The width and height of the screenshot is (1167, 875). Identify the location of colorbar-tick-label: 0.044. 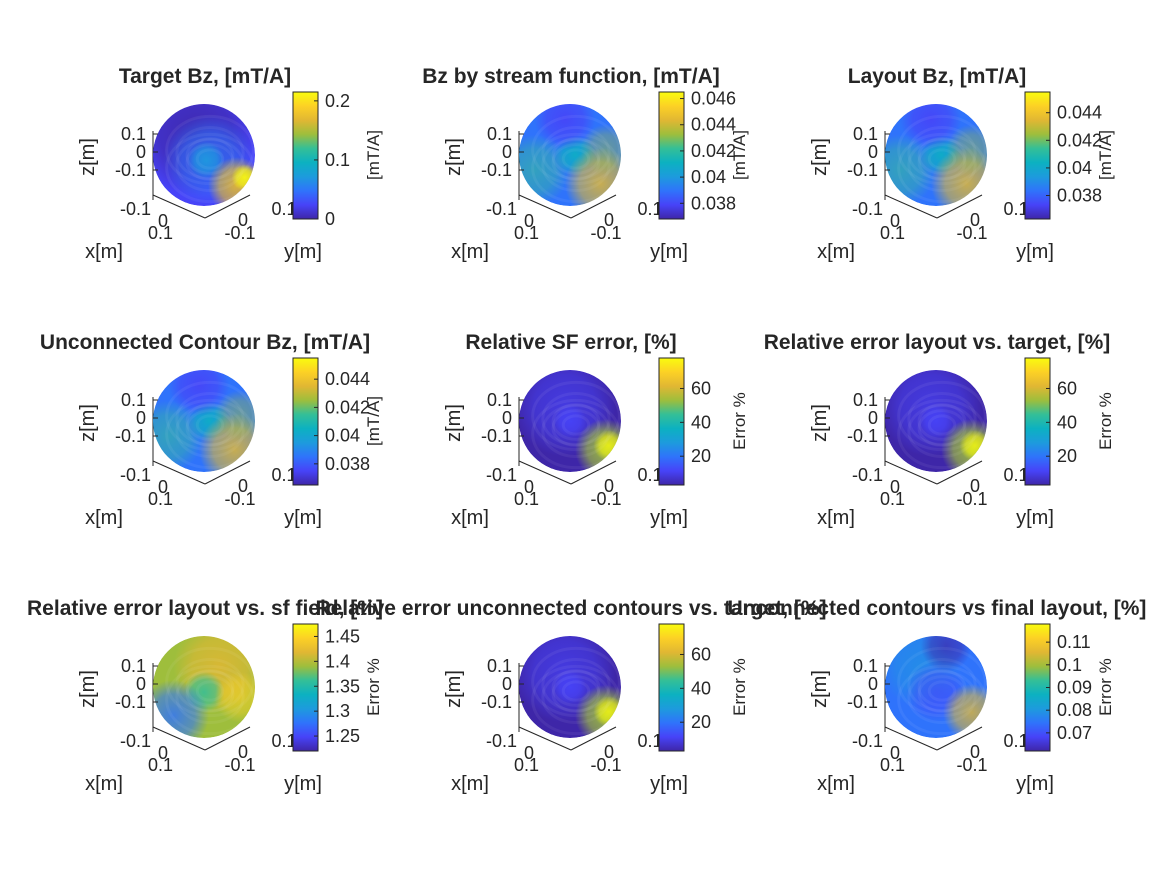
(713, 125).